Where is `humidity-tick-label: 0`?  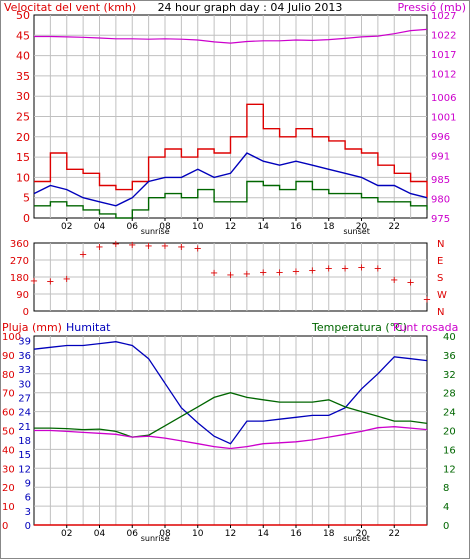 humidity-tick-label: 0 is located at coordinates (28, 526).